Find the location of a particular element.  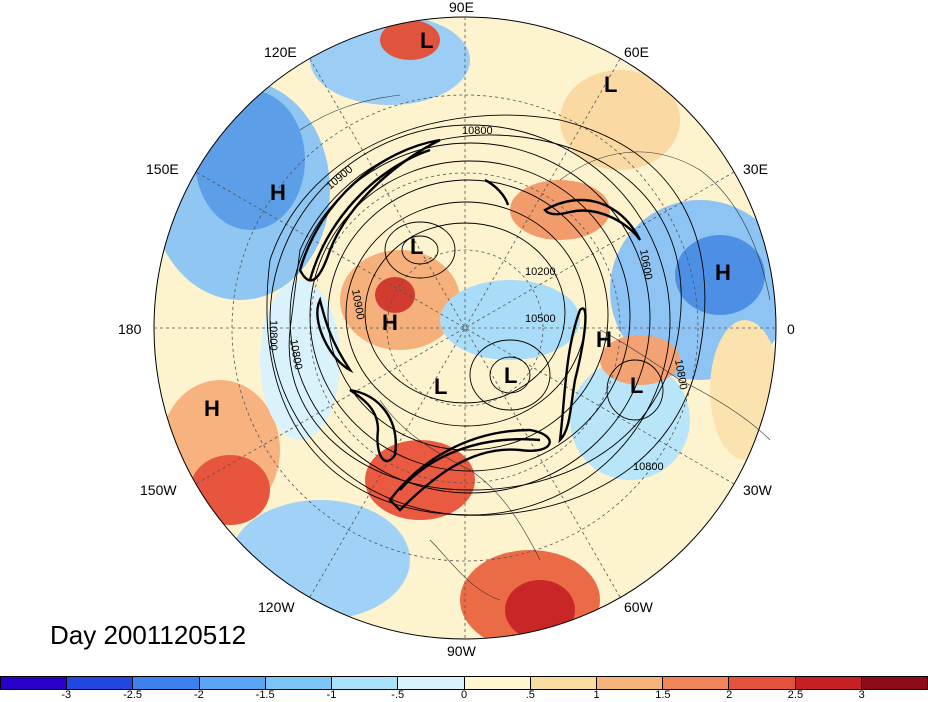

colorbar-tick-label: -2.5 is located at coordinates (133, 695).